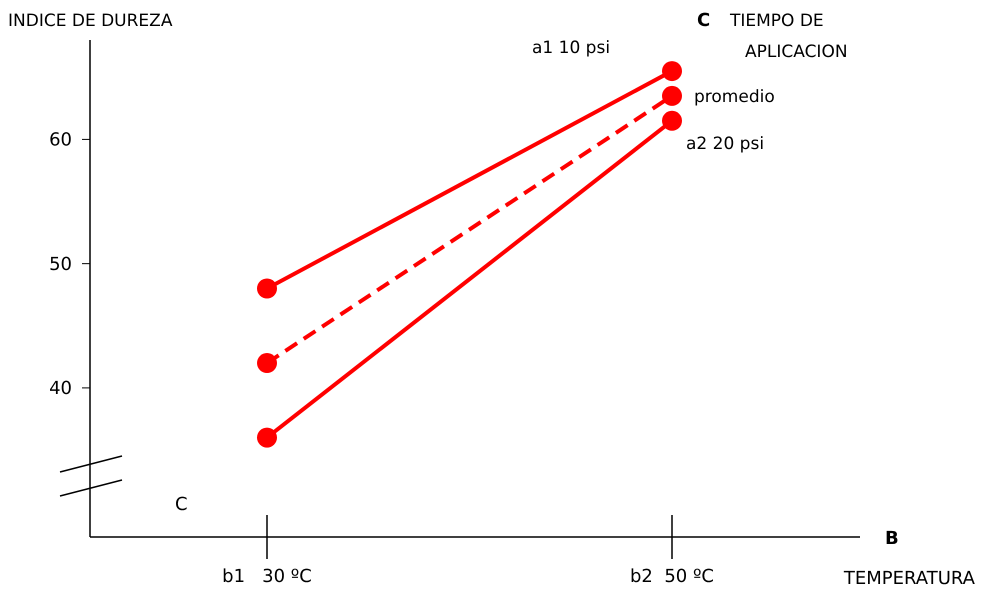  What do you see at coordinates (60, 389) in the screenshot?
I see `y-tick-label: 40` at bounding box center [60, 389].